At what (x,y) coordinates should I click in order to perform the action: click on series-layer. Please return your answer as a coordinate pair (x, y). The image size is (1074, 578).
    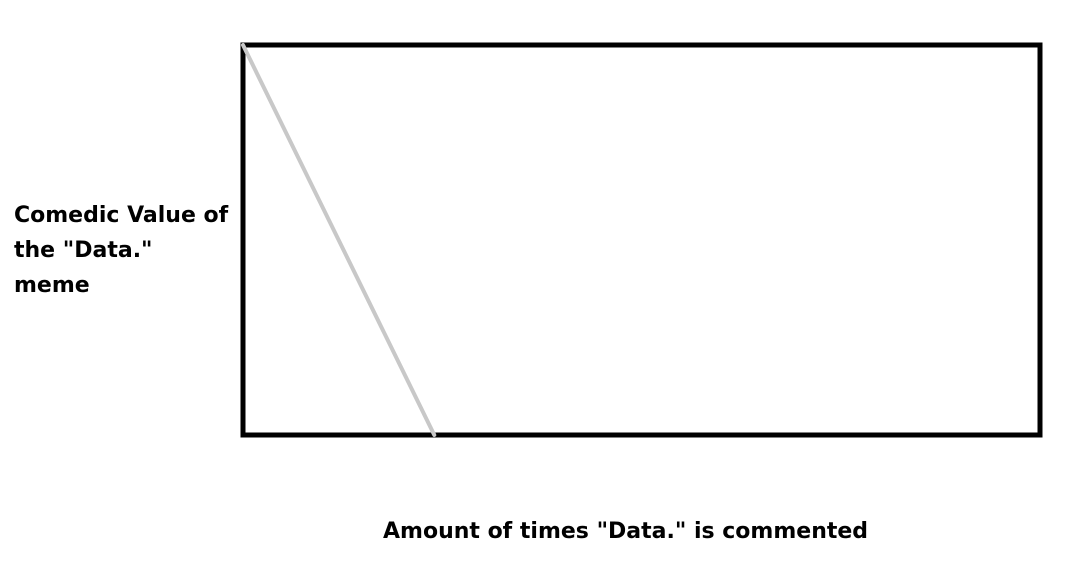
    Looking at the image, I should click on (339, 240).